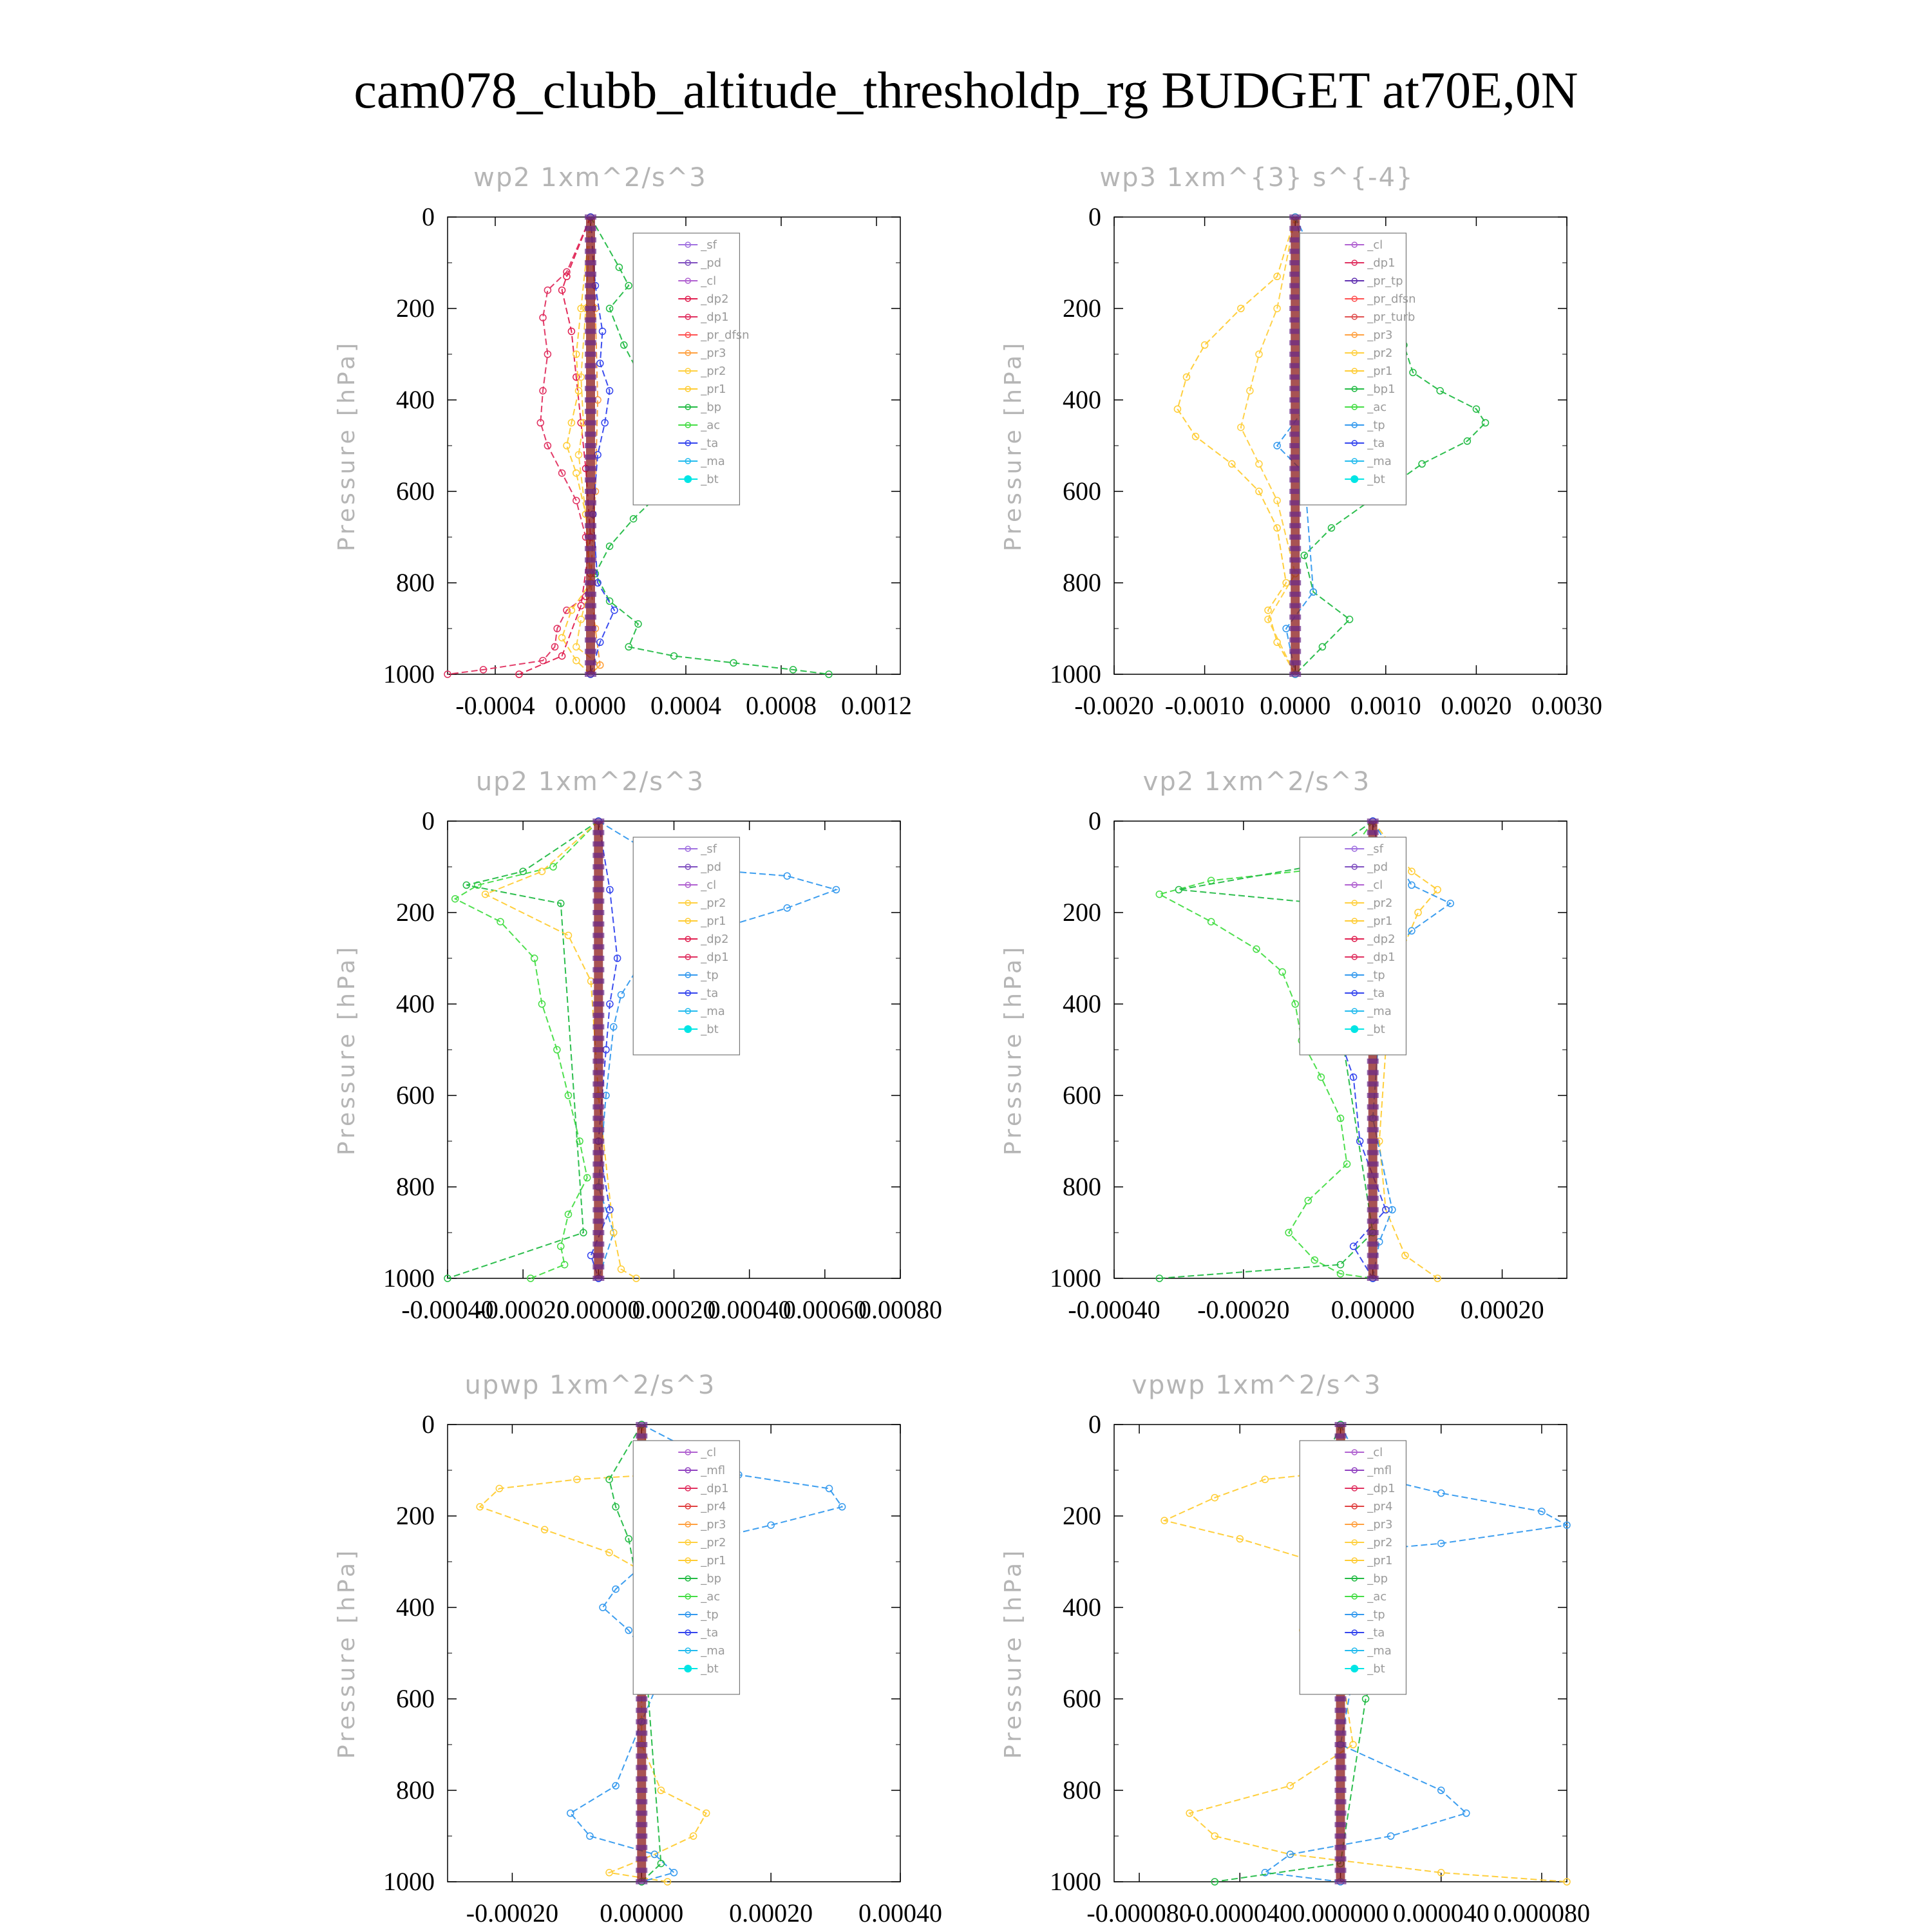  I want to click on series-line-tp, so click(707, 1653).